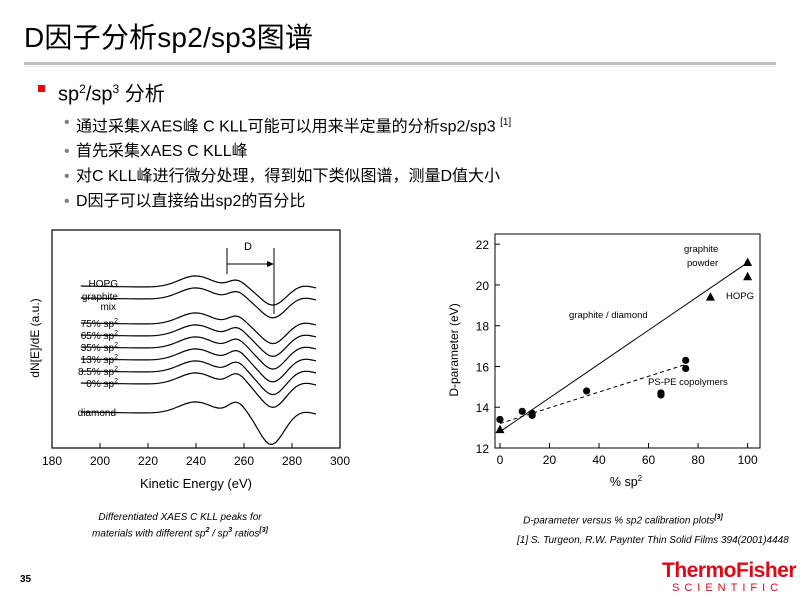 Image resolution: width=800 pixels, height=600 pixels. What do you see at coordinates (116, 333) in the screenshot?
I see `legend-65-sup: 2` at bounding box center [116, 333].